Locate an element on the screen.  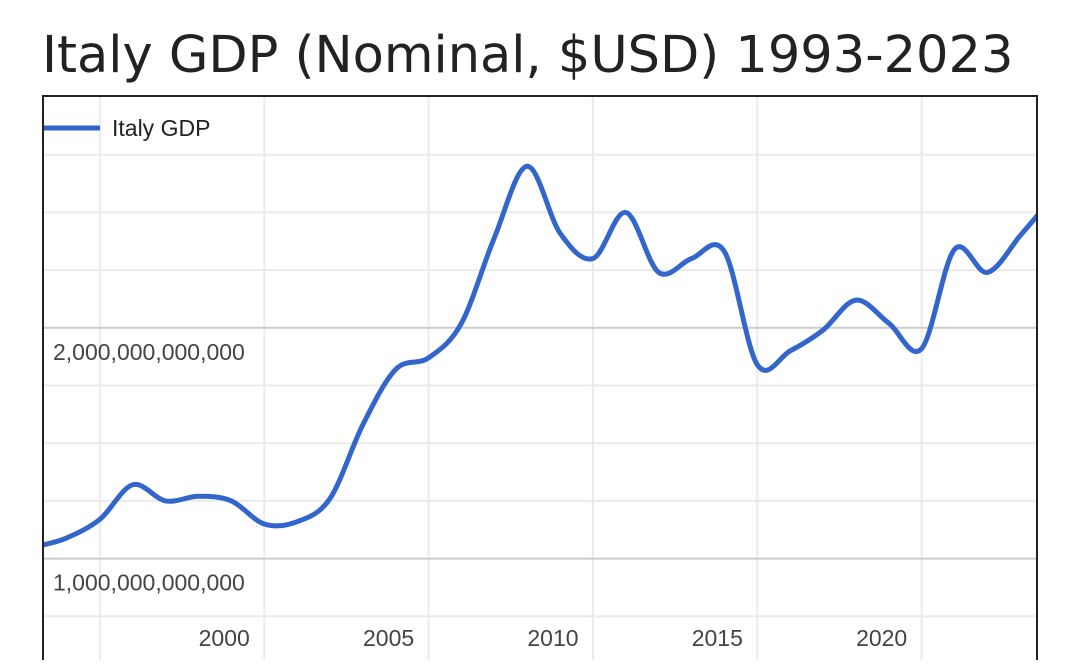
x-tick-label-2005: 2005 is located at coordinates (388, 638).